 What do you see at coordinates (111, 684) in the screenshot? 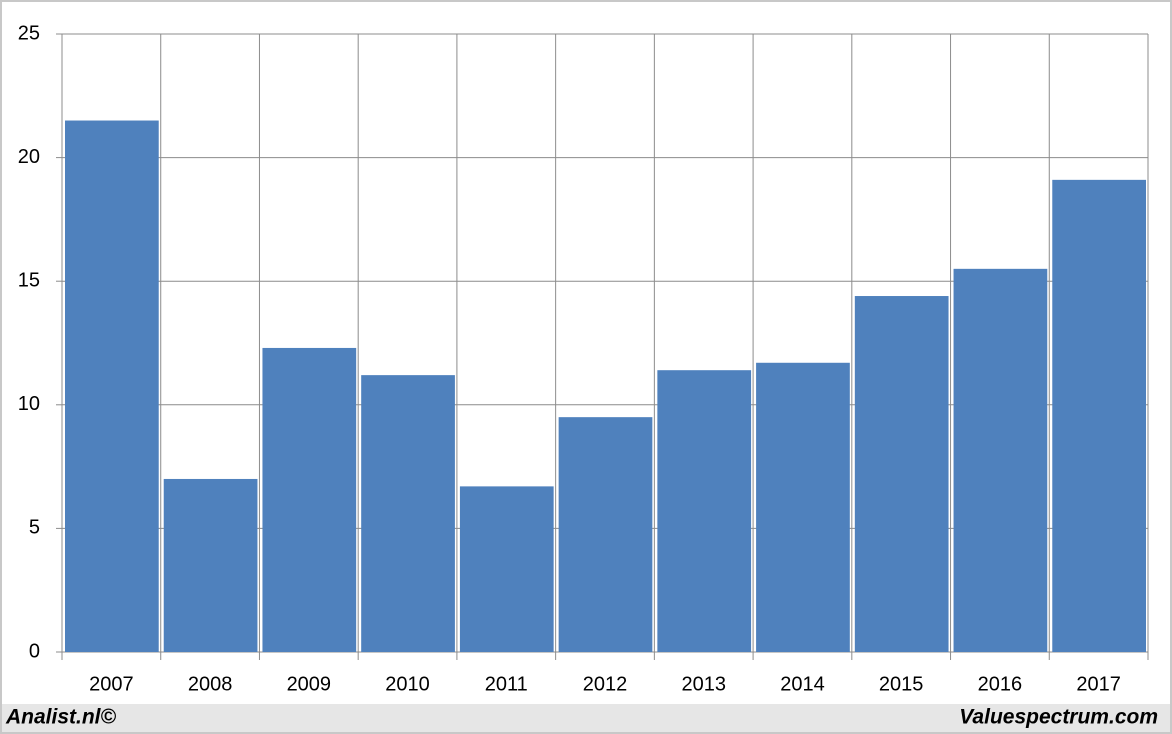
I see `x-tick-label: 2007` at bounding box center [111, 684].